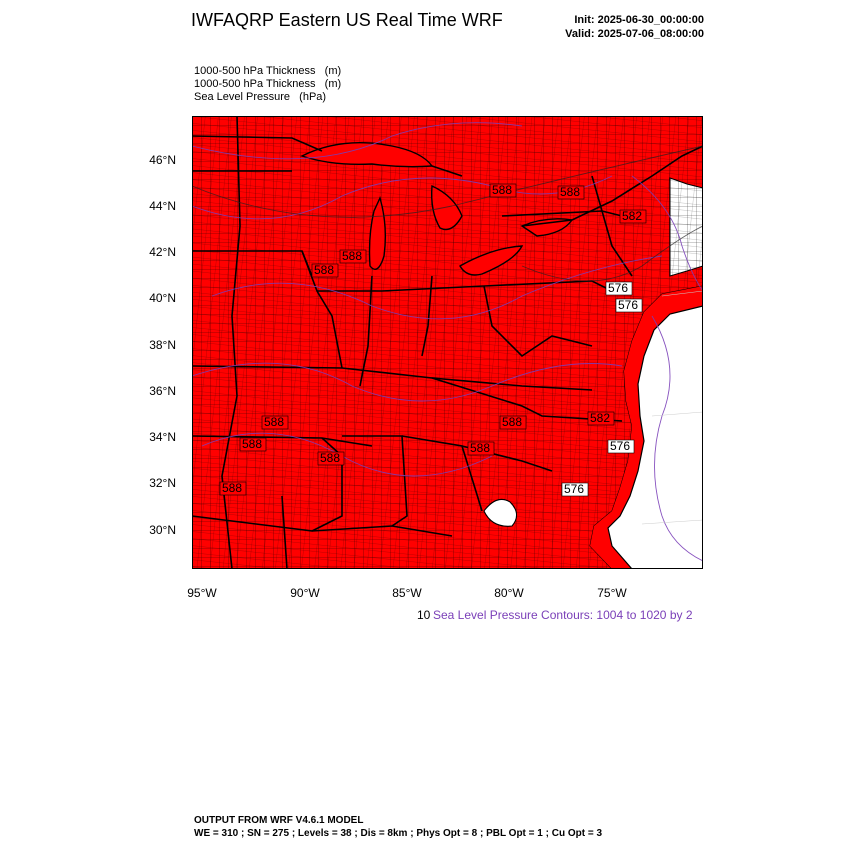 The width and height of the screenshot is (850, 850). What do you see at coordinates (162, 160) in the screenshot?
I see `lat-label: 46°N` at bounding box center [162, 160].